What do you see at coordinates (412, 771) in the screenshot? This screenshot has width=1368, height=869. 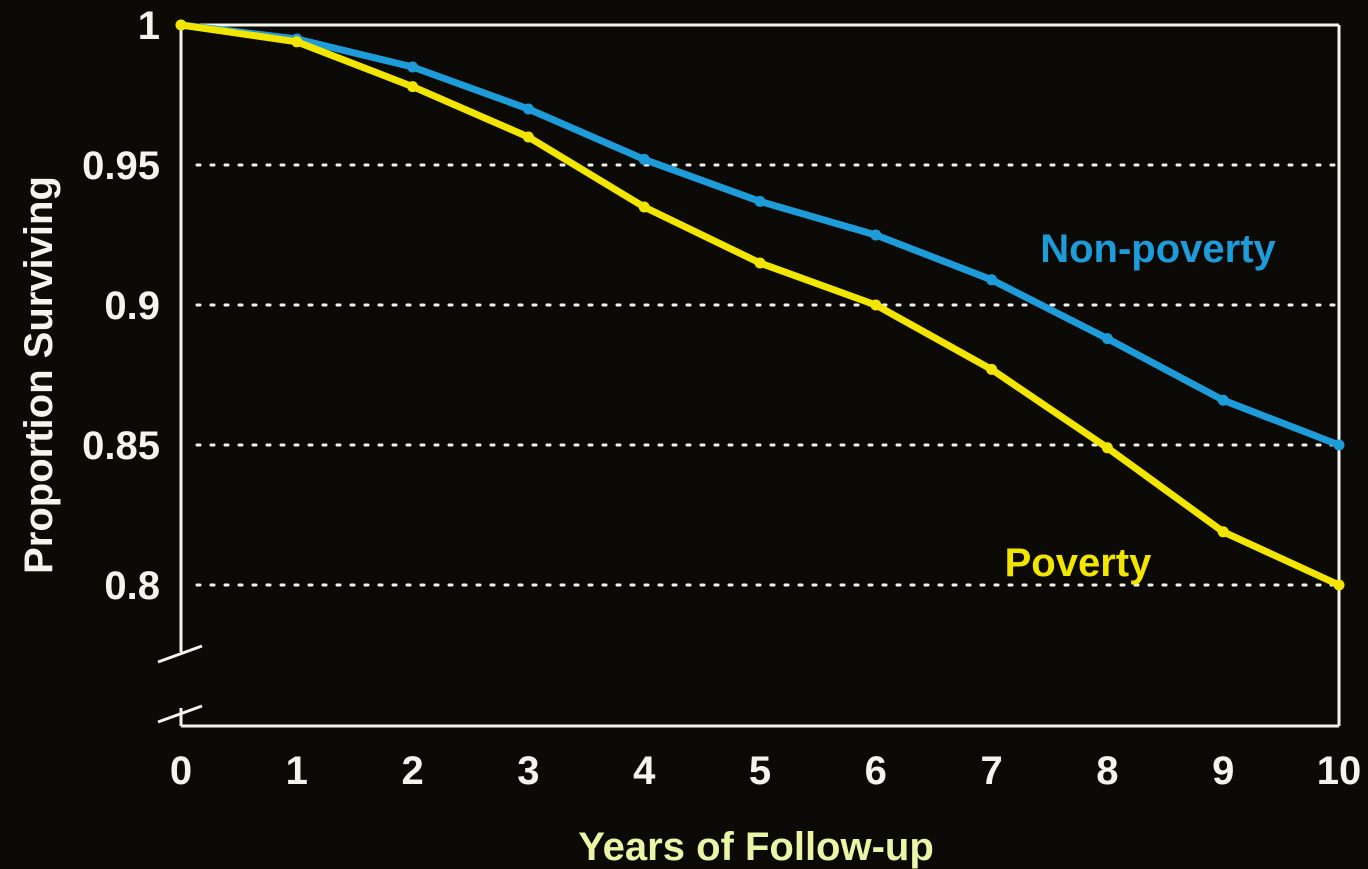 I see `x-tick-label-2: 2` at bounding box center [412, 771].